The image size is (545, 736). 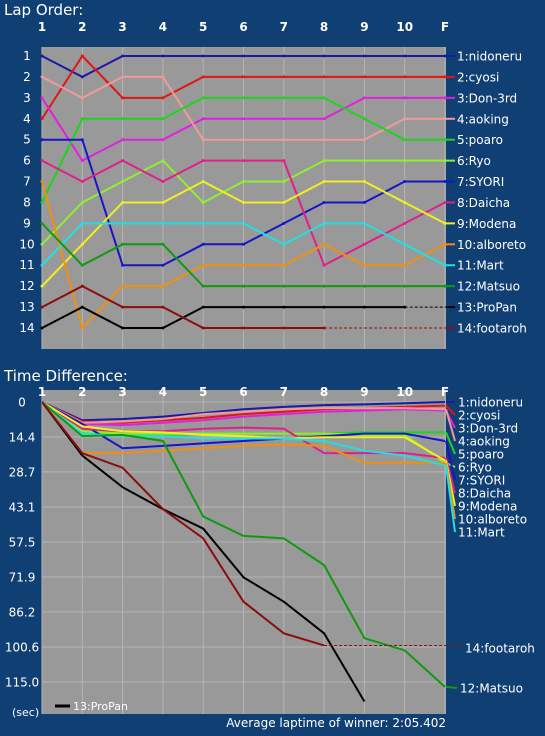 What do you see at coordinates (27, 140) in the screenshot?
I see `lap-y-tick: 5` at bounding box center [27, 140].